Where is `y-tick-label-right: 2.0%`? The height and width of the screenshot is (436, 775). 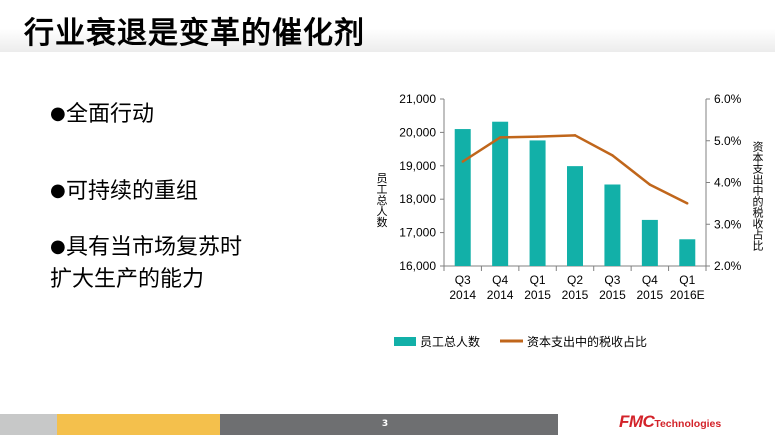
y-tick-label-right: 2.0% is located at coordinates (728, 266).